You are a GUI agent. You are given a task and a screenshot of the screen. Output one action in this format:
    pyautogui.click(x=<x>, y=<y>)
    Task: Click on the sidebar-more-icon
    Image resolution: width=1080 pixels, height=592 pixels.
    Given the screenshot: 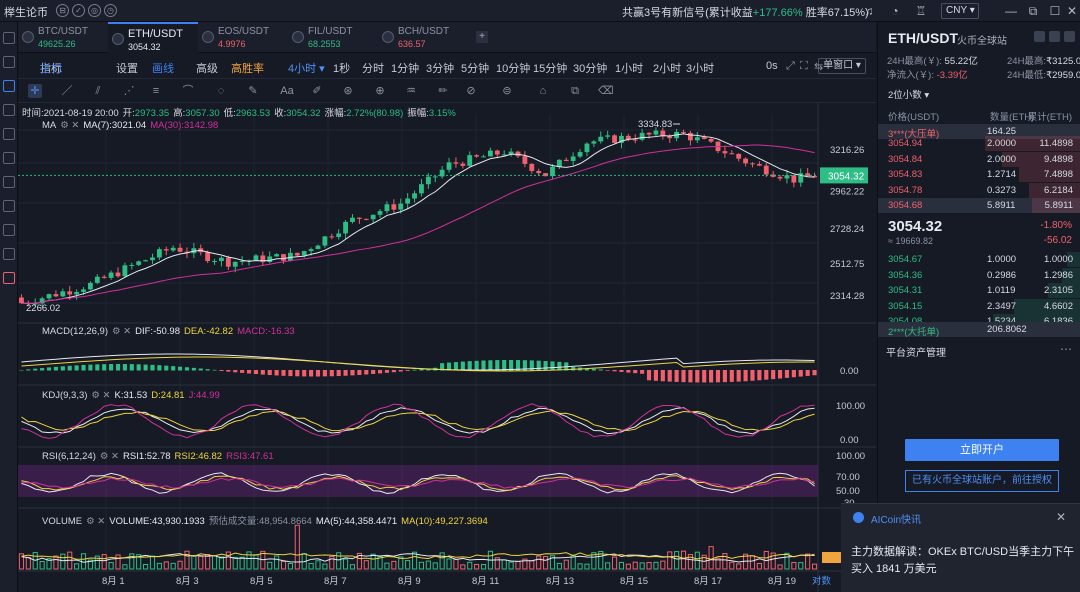 What is the action you would take?
    pyautogui.click(x=9, y=254)
    